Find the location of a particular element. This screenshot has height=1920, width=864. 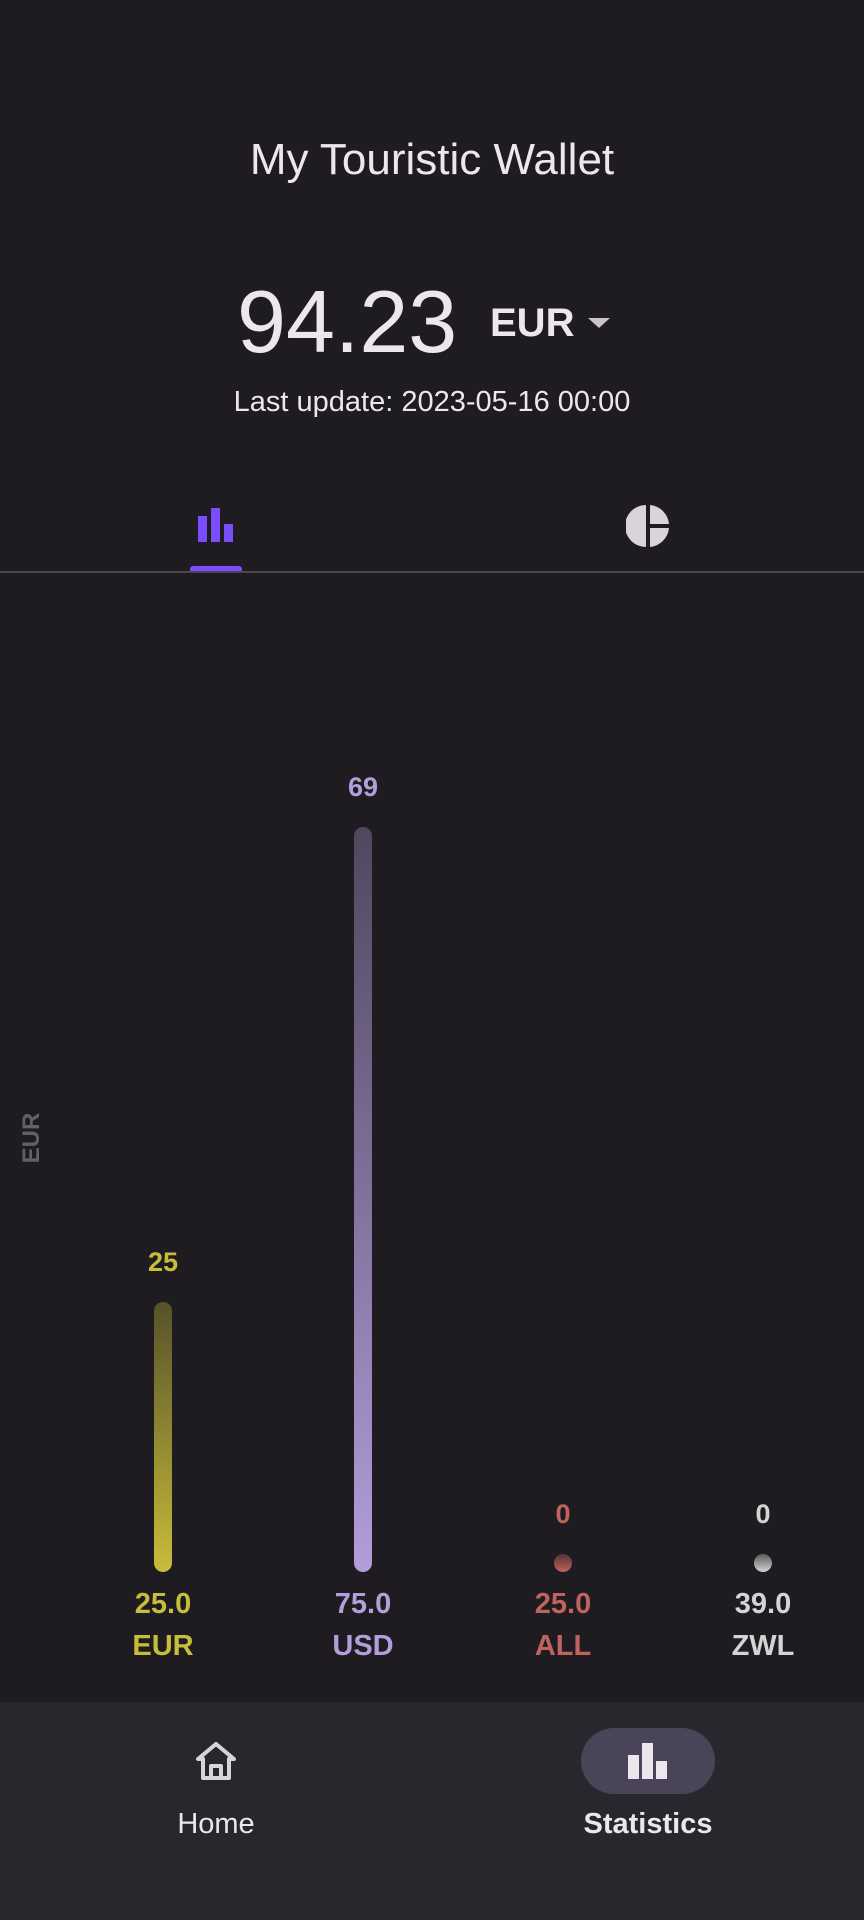

bar-eur is located at coordinates (163, 1437).